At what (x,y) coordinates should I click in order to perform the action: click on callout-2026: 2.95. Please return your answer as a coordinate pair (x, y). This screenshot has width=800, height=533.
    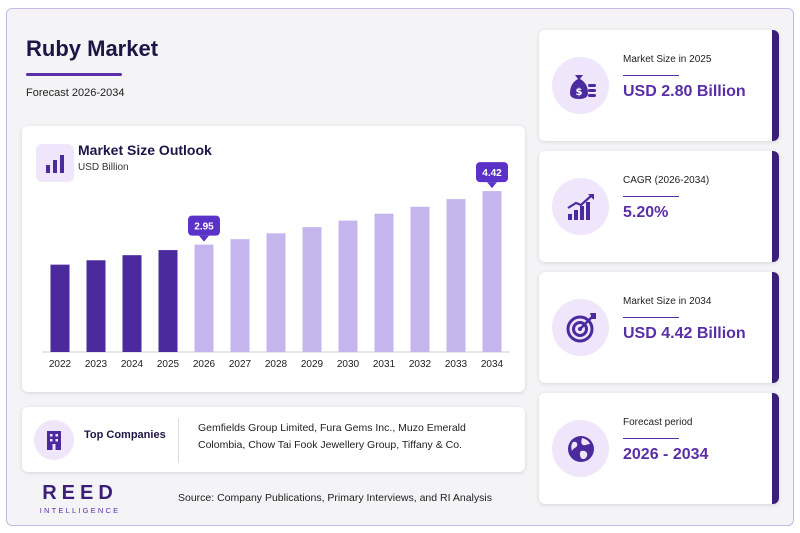
    Looking at the image, I should click on (204, 228).